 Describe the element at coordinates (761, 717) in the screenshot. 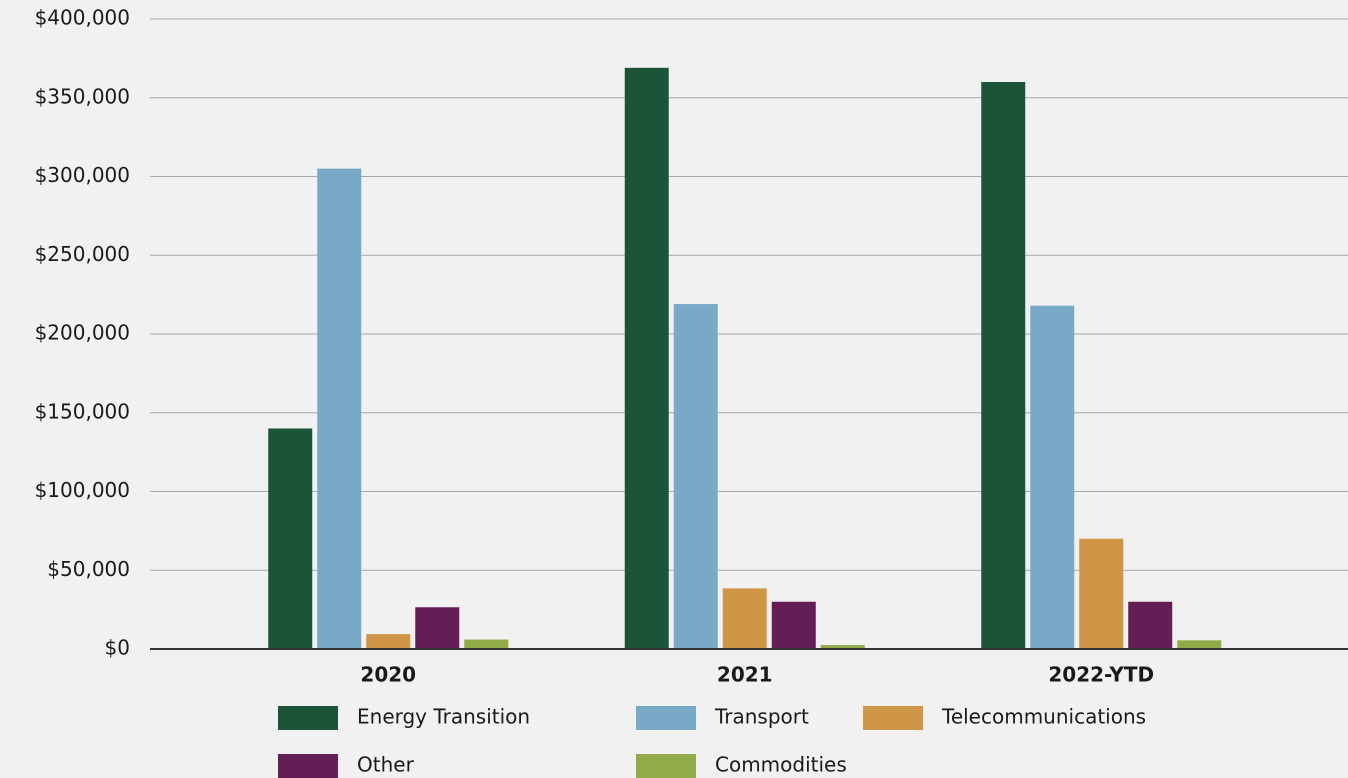

I see `legend-label: Transport` at that location.